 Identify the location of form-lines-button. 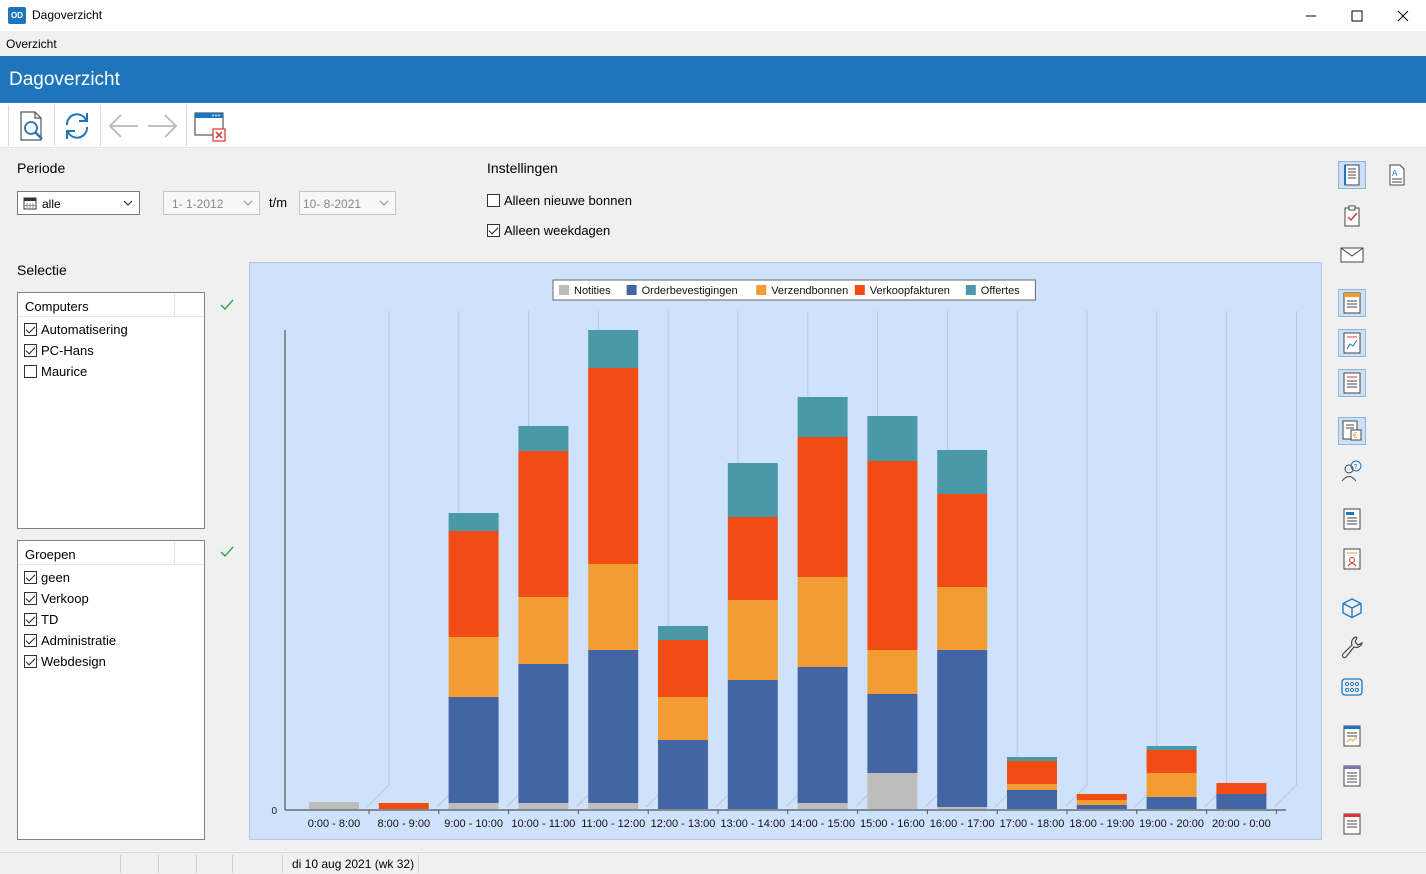
(1352, 383).